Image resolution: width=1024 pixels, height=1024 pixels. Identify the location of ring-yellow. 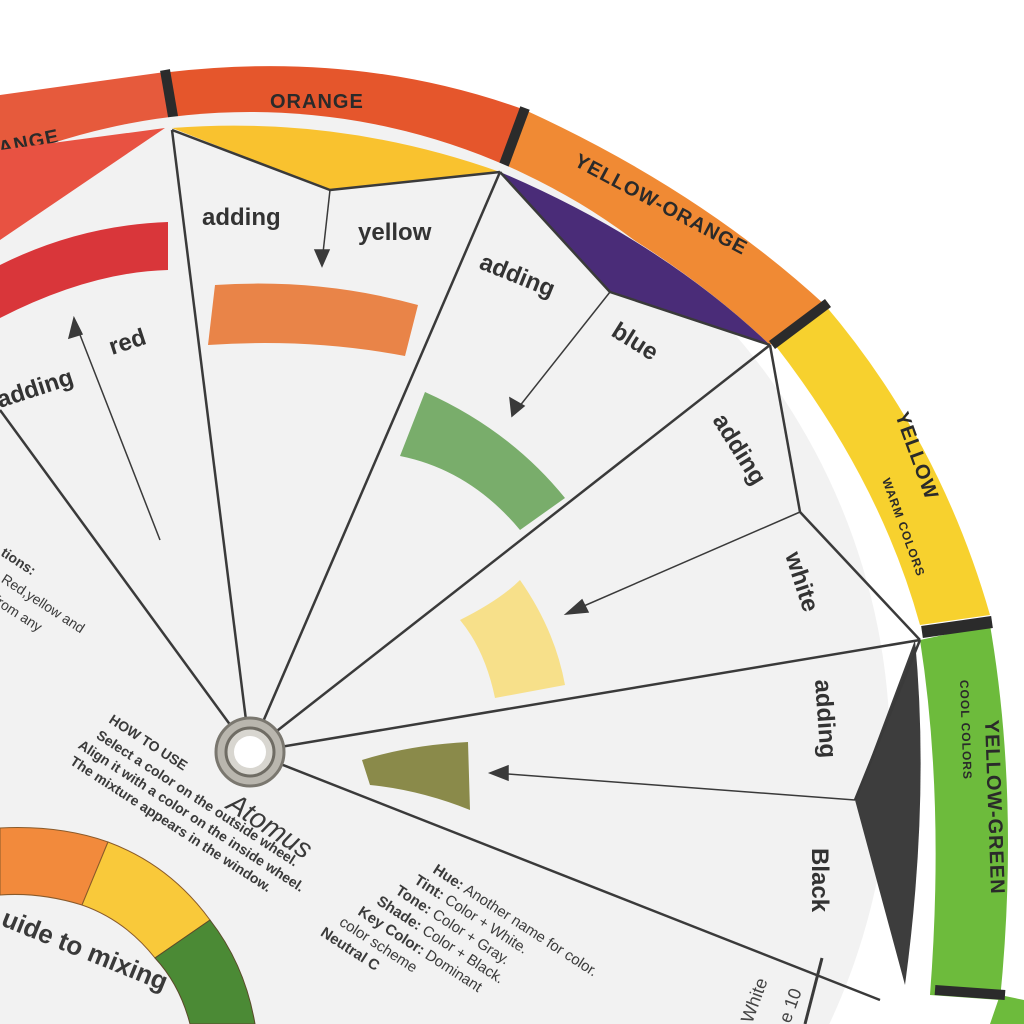
(882, 465).